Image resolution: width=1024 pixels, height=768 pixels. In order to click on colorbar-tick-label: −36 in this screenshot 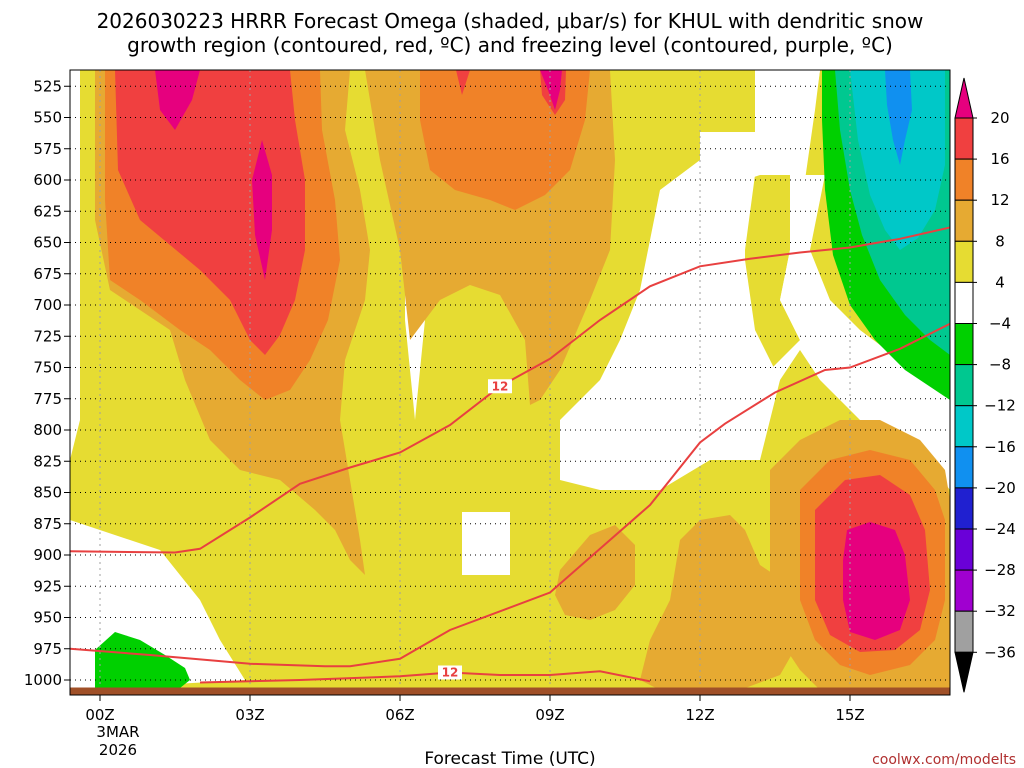, I will do `click(1000, 652)`.